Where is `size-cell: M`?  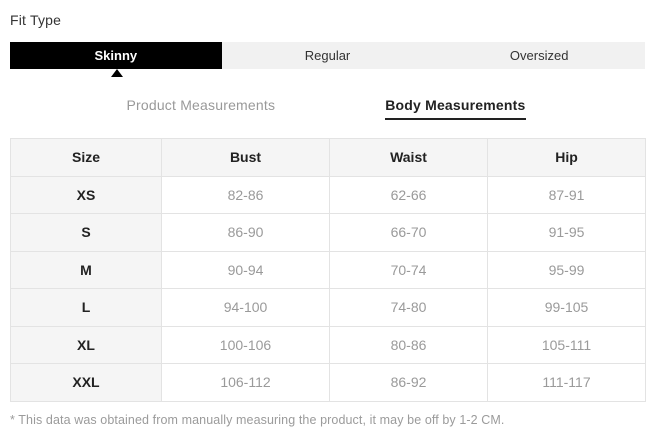 size-cell: M is located at coordinates (86, 269).